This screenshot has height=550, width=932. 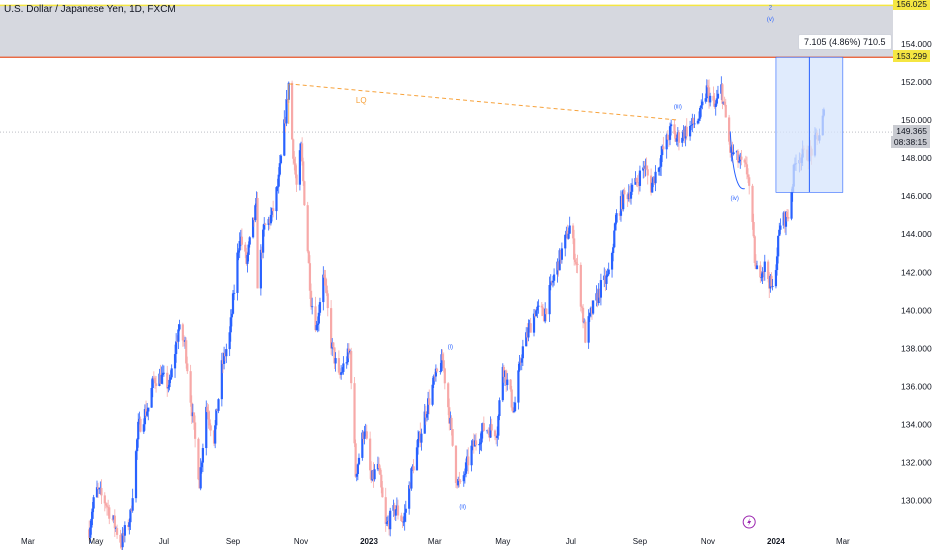 I want to click on x-tick-label: May, so click(x=502, y=541).